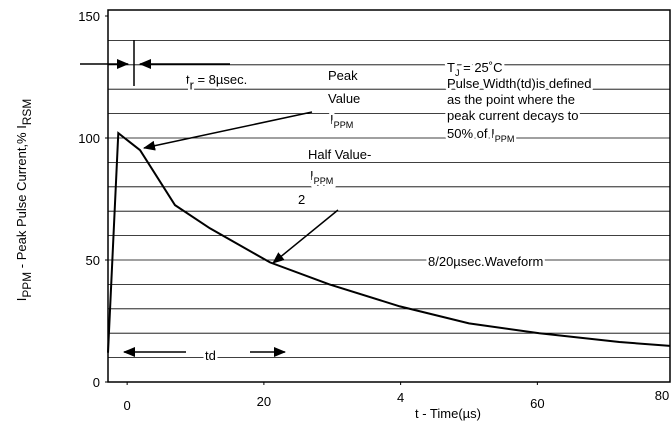  I want to click on annotation: 2, so click(301, 199).